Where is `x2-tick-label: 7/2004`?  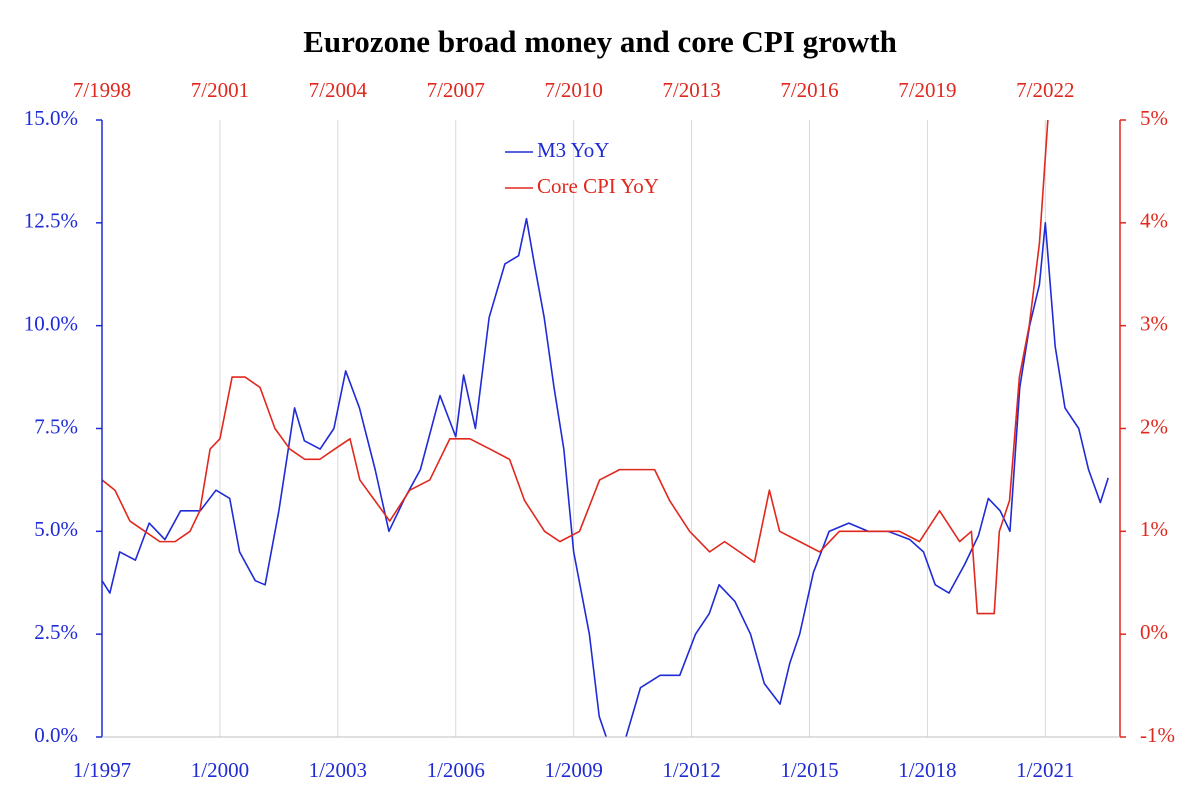 x2-tick-label: 7/2004 is located at coordinates (338, 90).